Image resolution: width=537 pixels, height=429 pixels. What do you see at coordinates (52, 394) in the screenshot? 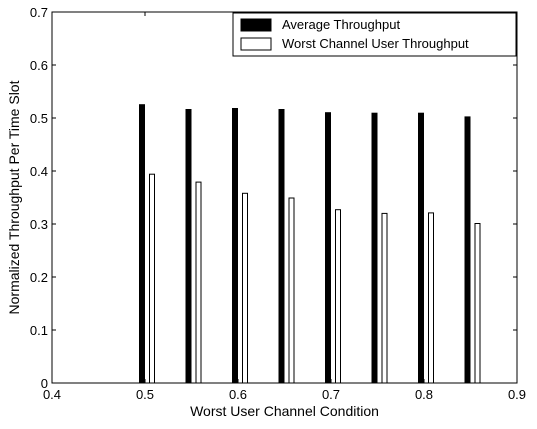
I see `x-tick-label: 0.4` at bounding box center [52, 394].